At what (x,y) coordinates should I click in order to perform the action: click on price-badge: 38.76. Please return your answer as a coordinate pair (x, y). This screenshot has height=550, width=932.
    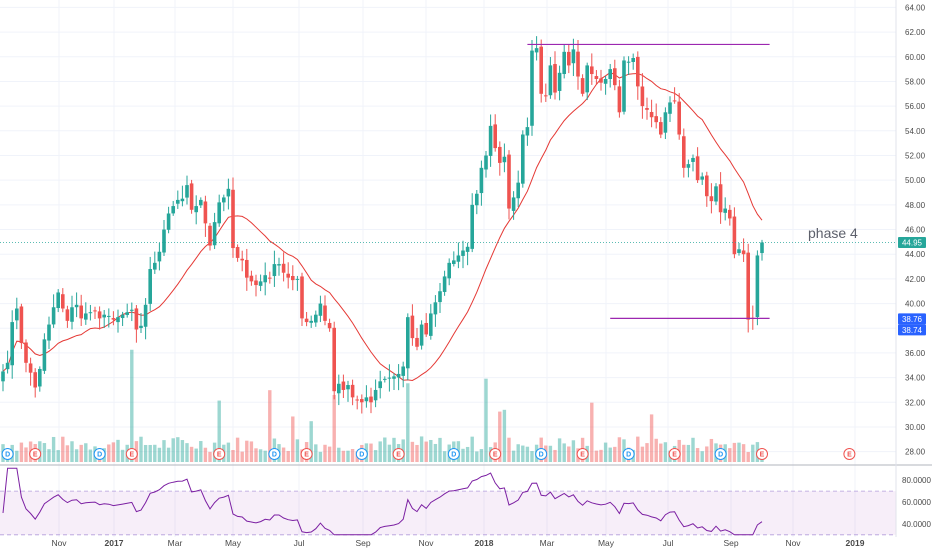
    Looking at the image, I should click on (912, 319).